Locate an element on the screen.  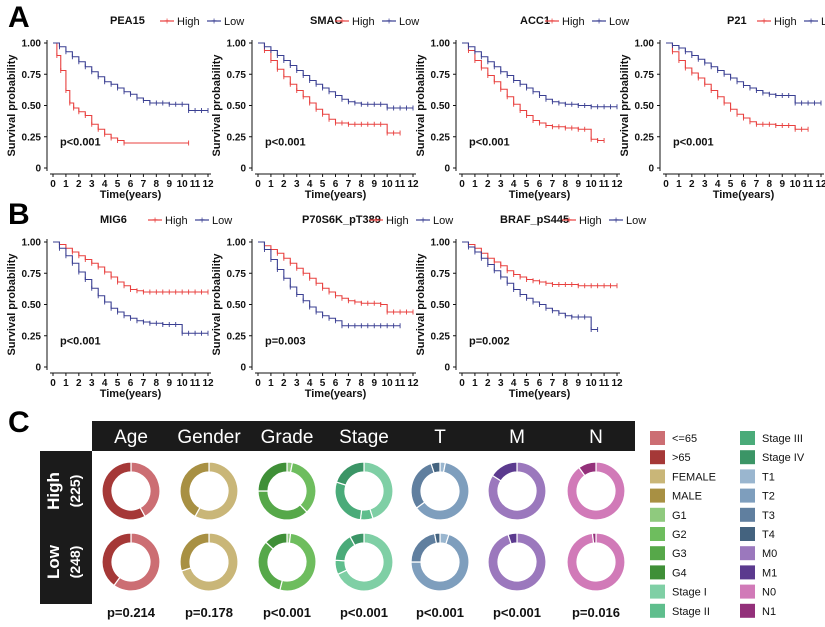
y-tick-label: 1.00 is located at coordinates (237, 44).